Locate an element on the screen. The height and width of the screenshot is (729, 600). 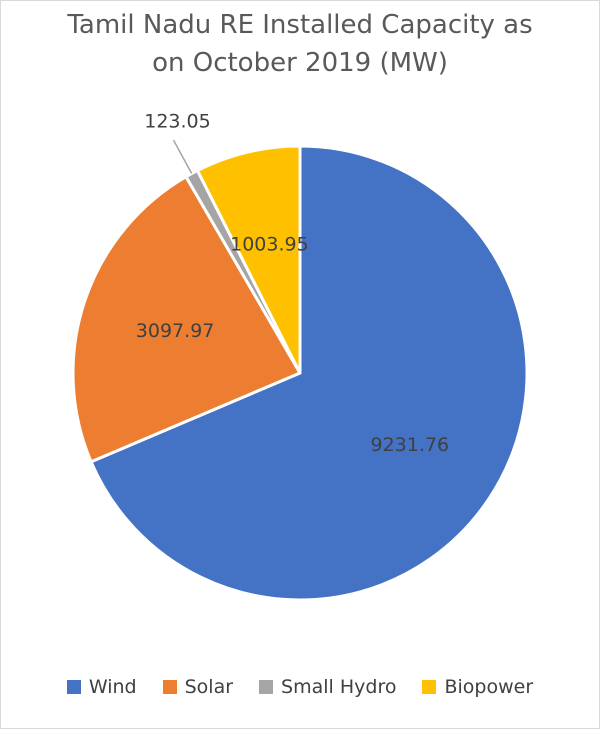
data-label-wind: 9231.76 is located at coordinates (410, 445).